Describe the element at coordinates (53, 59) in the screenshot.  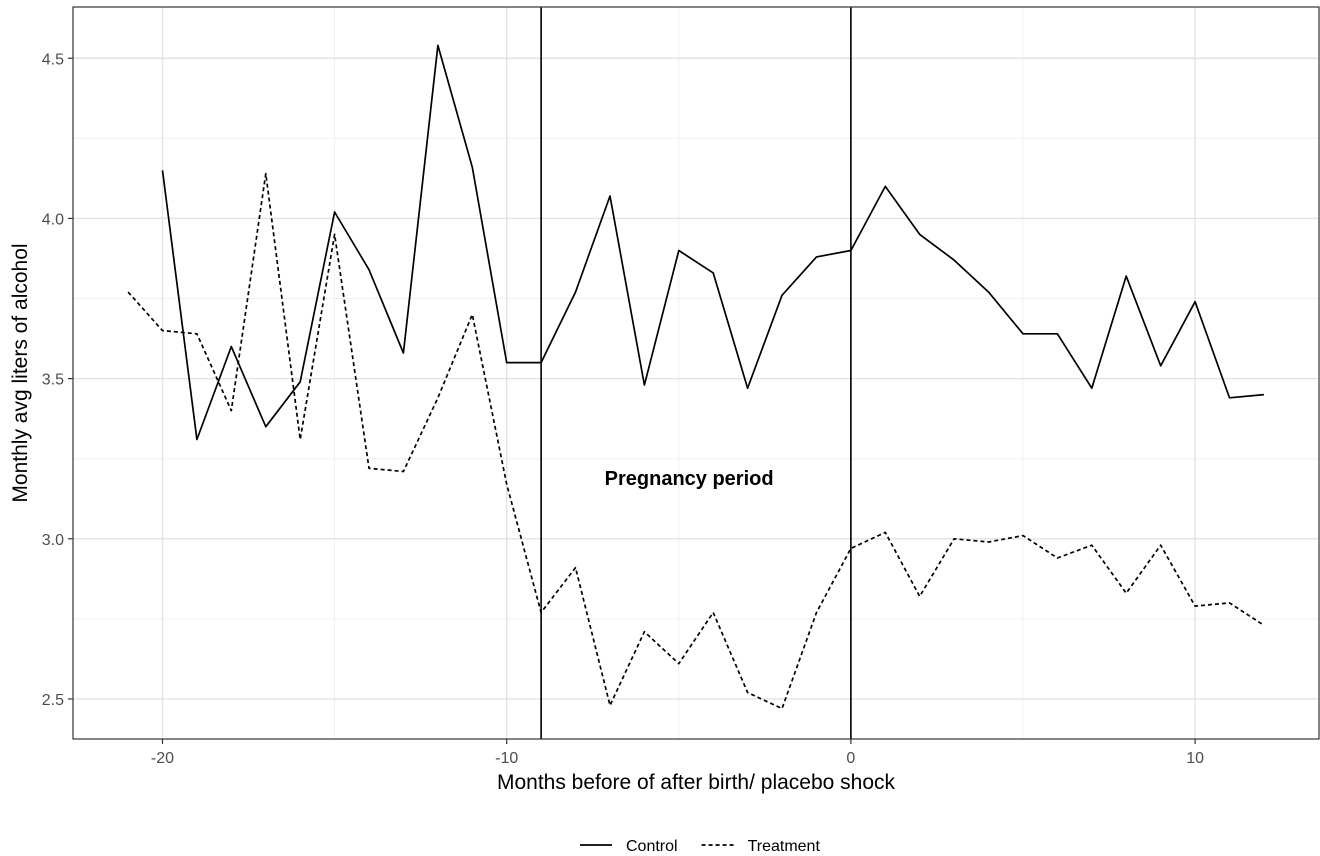
I see `y-tick-label: 4.5` at that location.